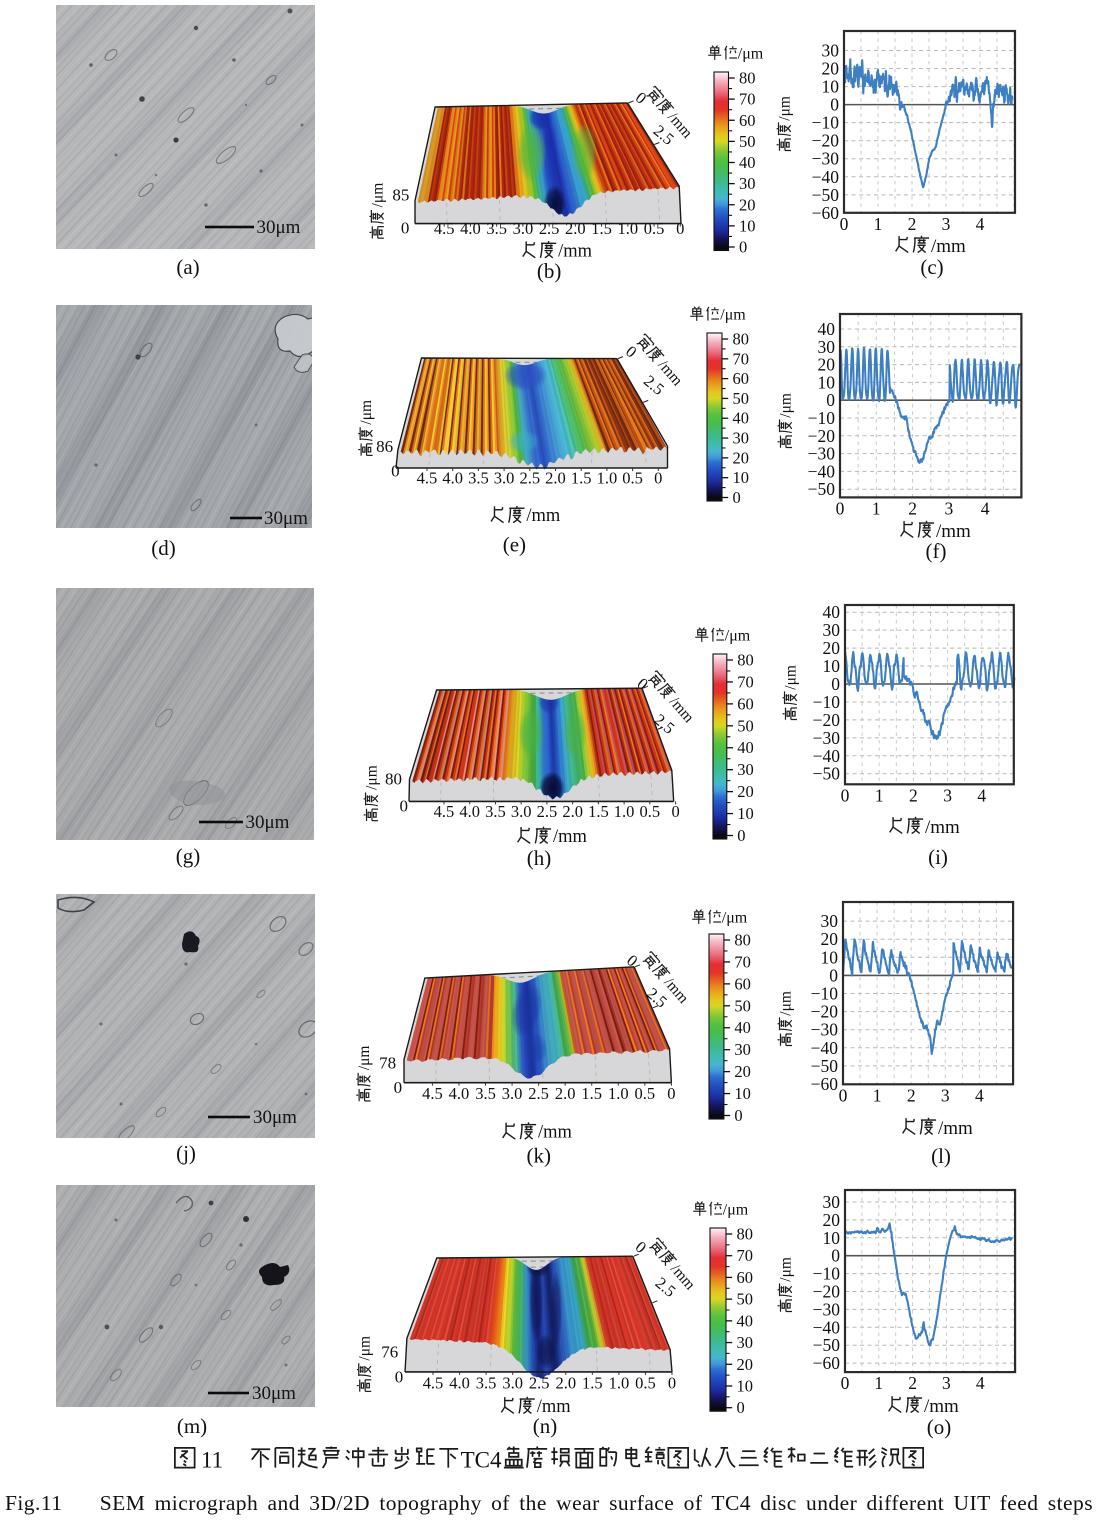 This screenshot has height=1526, width=1098. Describe the element at coordinates (979, 1383) in the screenshot. I see `svg-text: 4` at that location.